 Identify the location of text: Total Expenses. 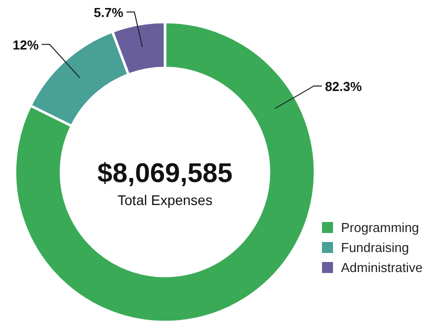
(165, 200).